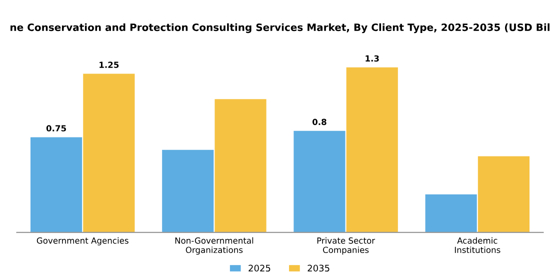 The image size is (560, 280). I want to click on data-label: 0.8, so click(319, 122).